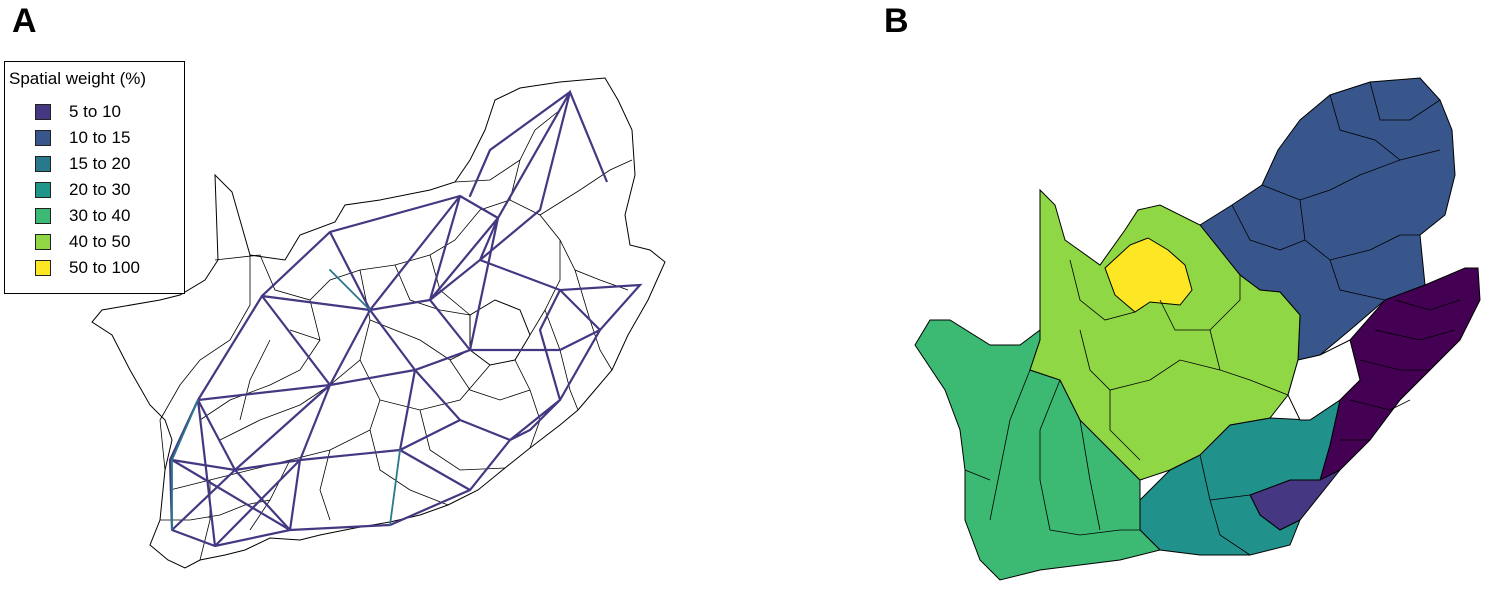  Describe the element at coordinates (100, 241) in the screenshot. I see `legend-label: 40 to 50` at that location.